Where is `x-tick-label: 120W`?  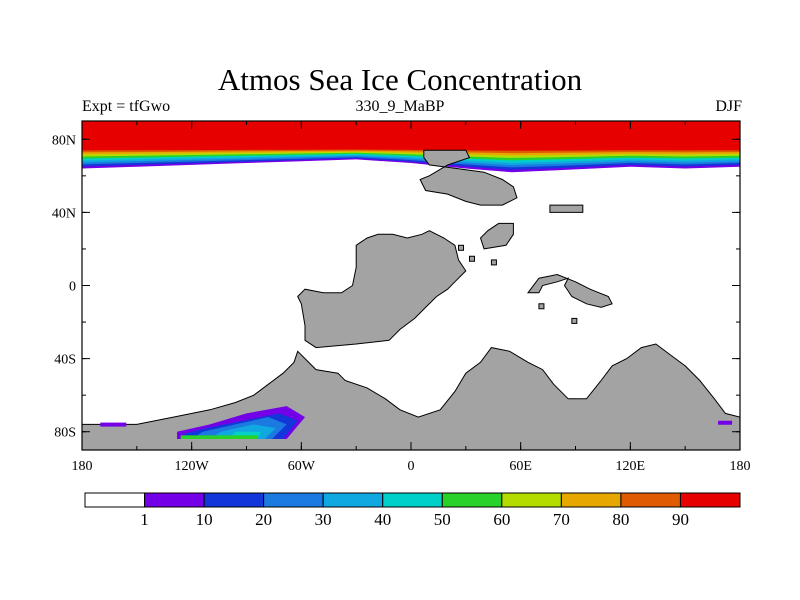
x-tick-label: 120W is located at coordinates (192, 466).